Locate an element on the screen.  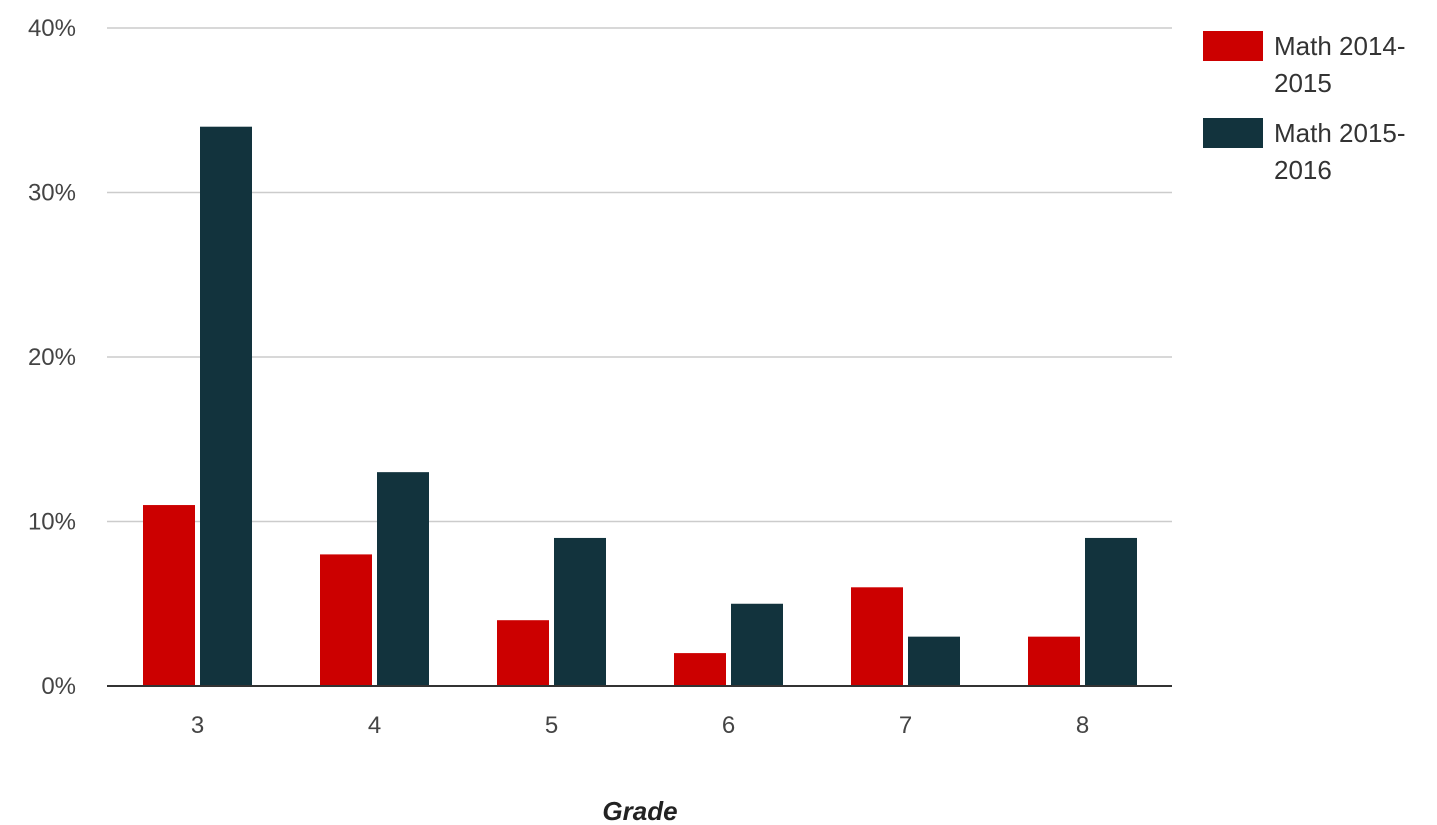
x-tick-label: 6 is located at coordinates (728, 725).